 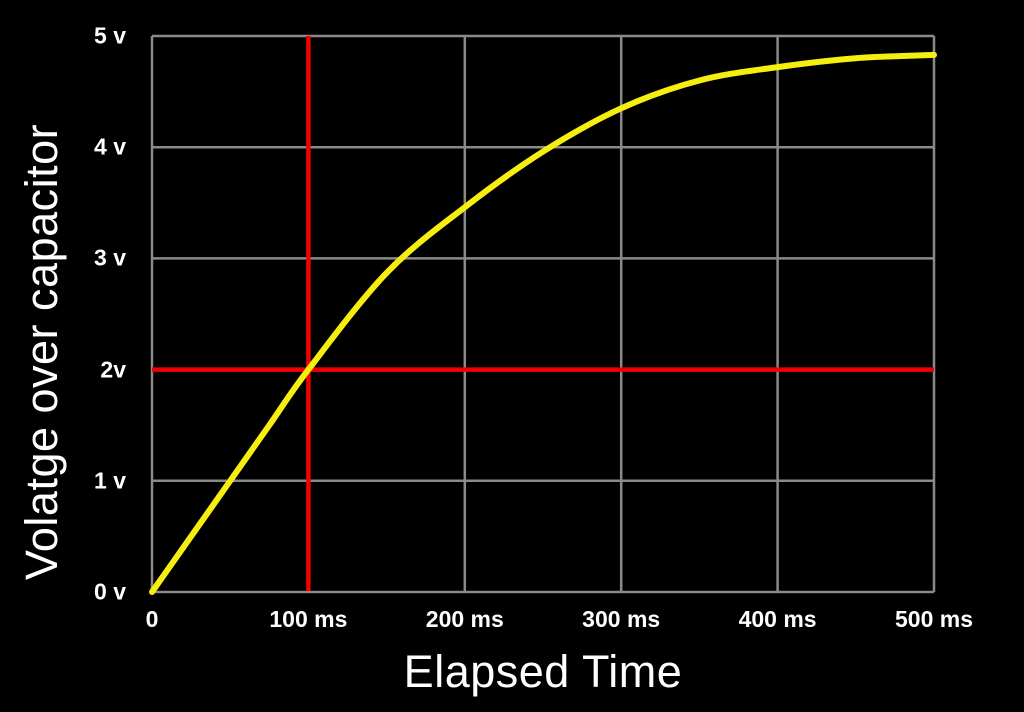 What do you see at coordinates (621, 619) in the screenshot?
I see `x-tick-label: 300 ms` at bounding box center [621, 619].